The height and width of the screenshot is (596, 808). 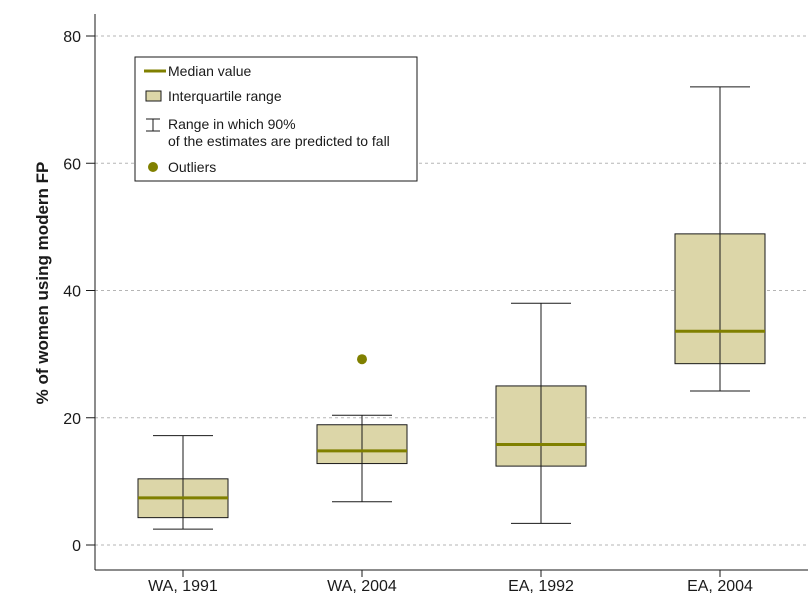 I want to click on x-tick-label: EA, 2004, so click(x=720, y=586).